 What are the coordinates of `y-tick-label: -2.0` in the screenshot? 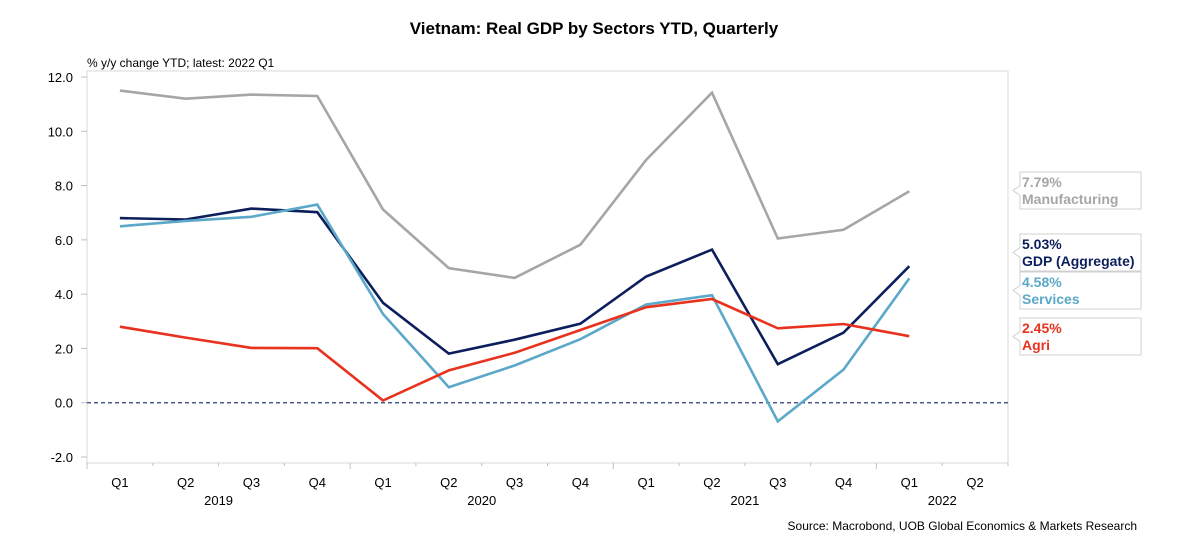 It's located at (62, 457).